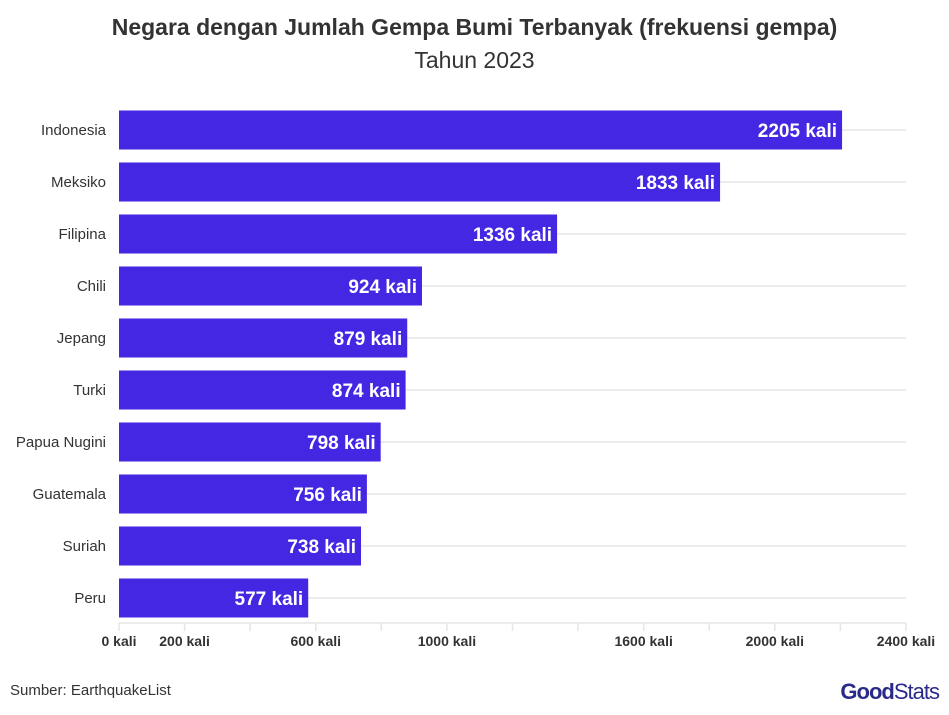 Image resolution: width=949 pixels, height=715 pixels. I want to click on category-label: Suriah, so click(84, 546).